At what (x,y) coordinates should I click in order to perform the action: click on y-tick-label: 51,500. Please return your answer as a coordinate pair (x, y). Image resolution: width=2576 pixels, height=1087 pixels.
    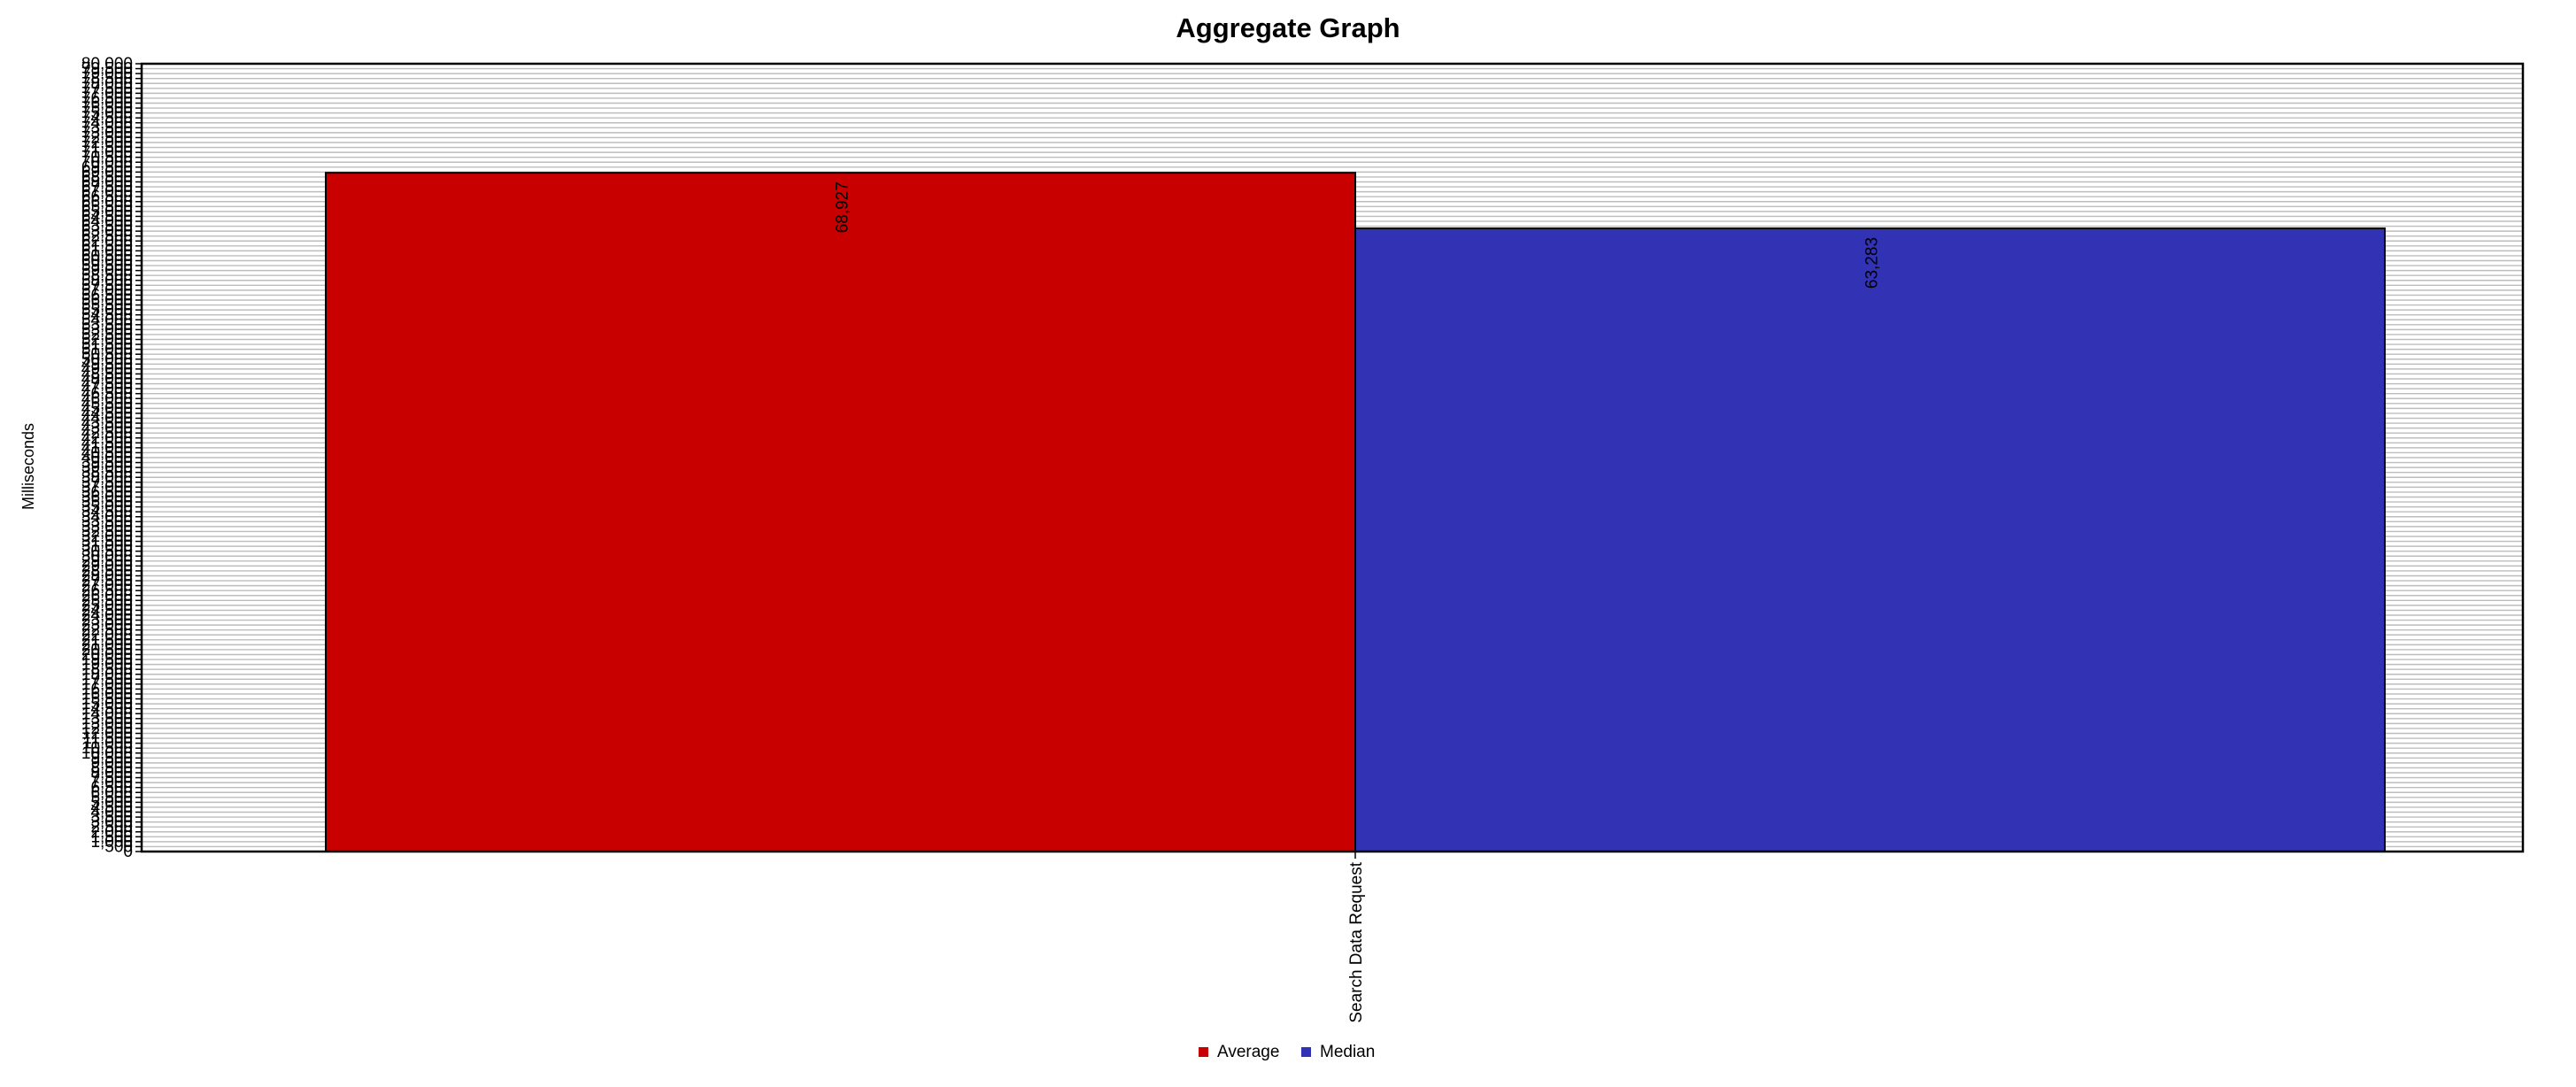
    Looking at the image, I should click on (107, 344).